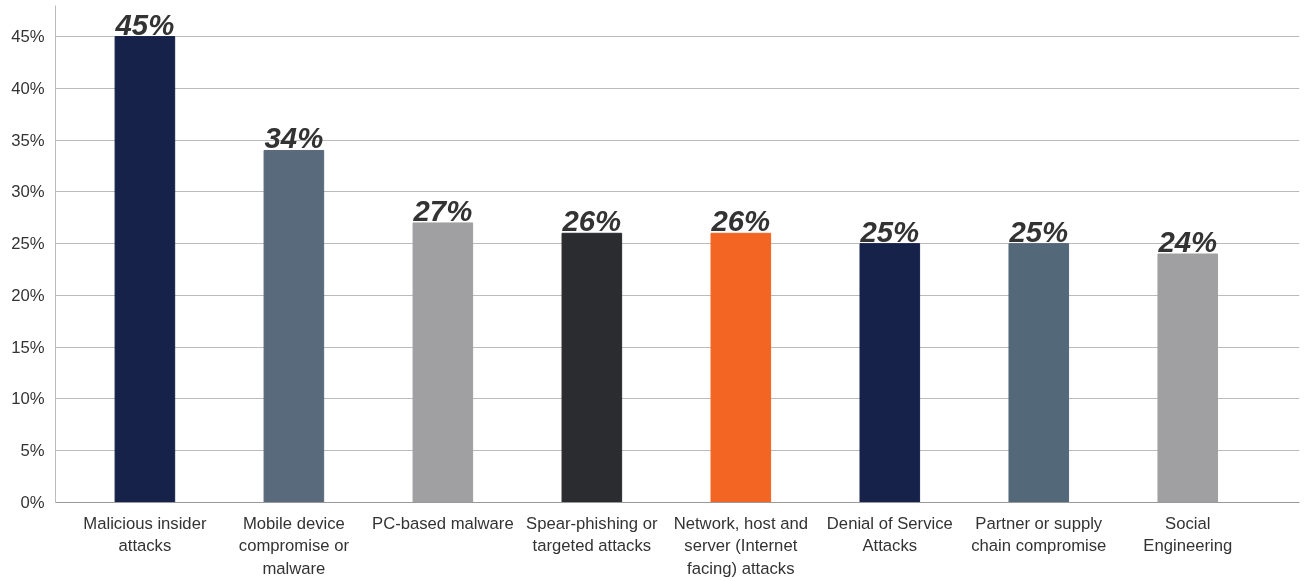  I want to click on y-tick-label: 25%, so click(28, 244).